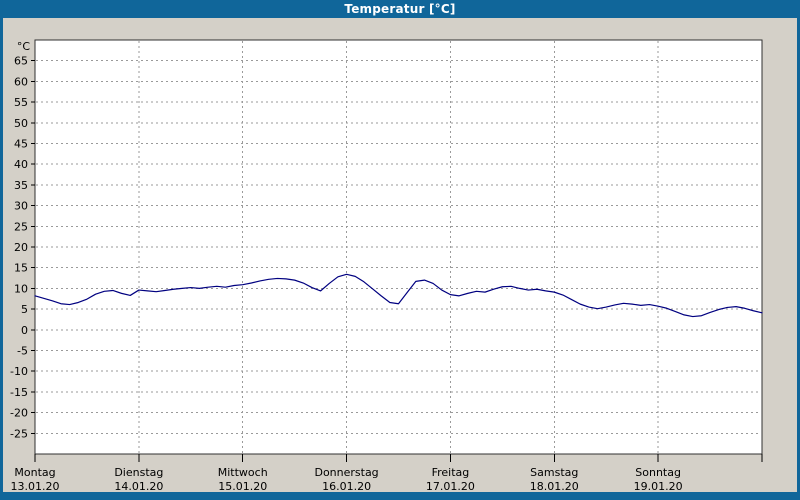 This screenshot has height=500, width=800. I want to click on x-axis-day-name: Donnerstag, so click(346, 472).